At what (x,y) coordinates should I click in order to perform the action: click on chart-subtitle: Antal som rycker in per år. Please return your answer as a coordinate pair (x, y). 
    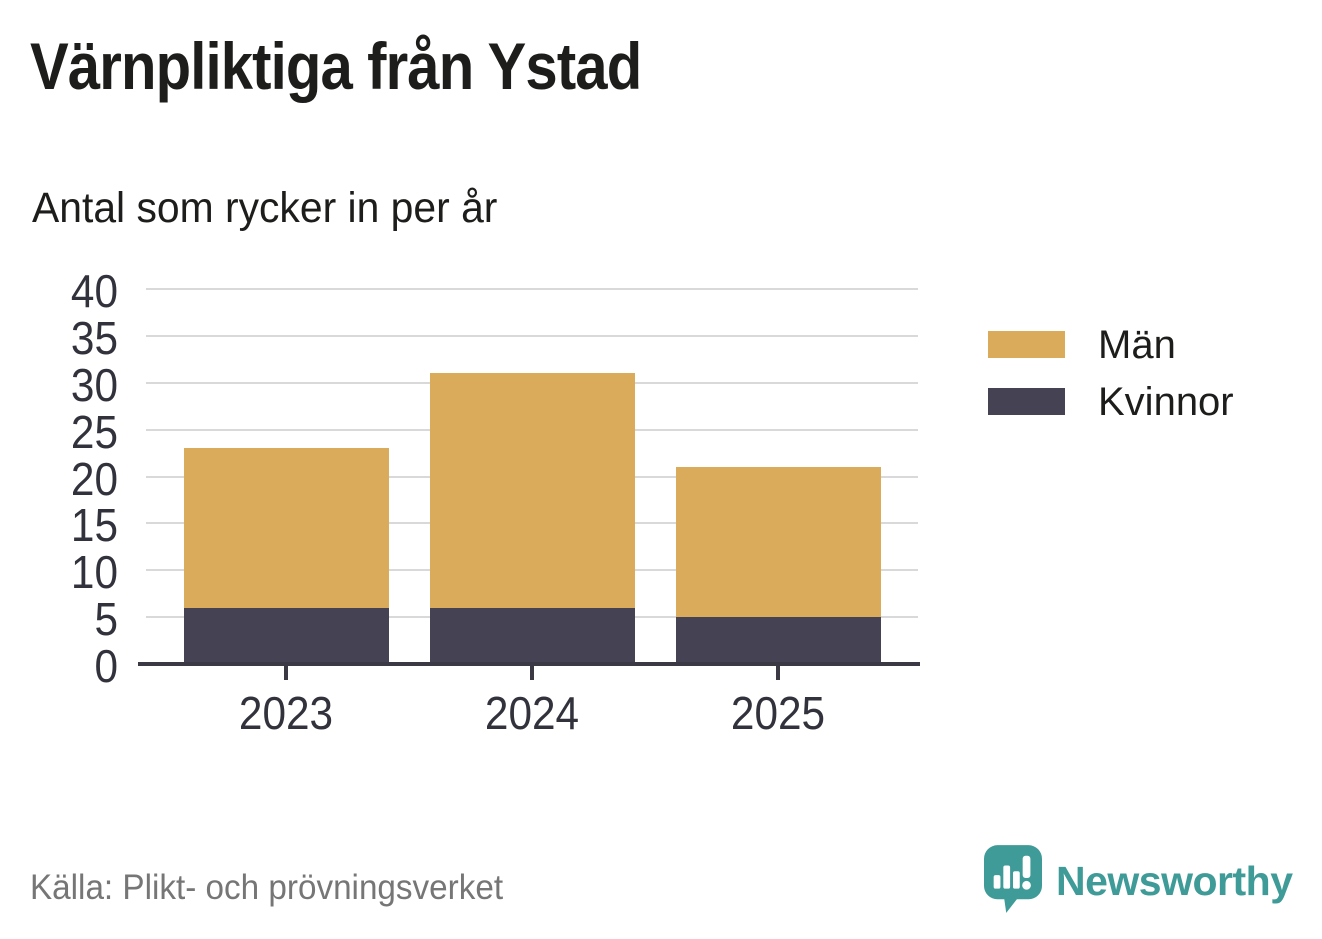
    Looking at the image, I should click on (265, 208).